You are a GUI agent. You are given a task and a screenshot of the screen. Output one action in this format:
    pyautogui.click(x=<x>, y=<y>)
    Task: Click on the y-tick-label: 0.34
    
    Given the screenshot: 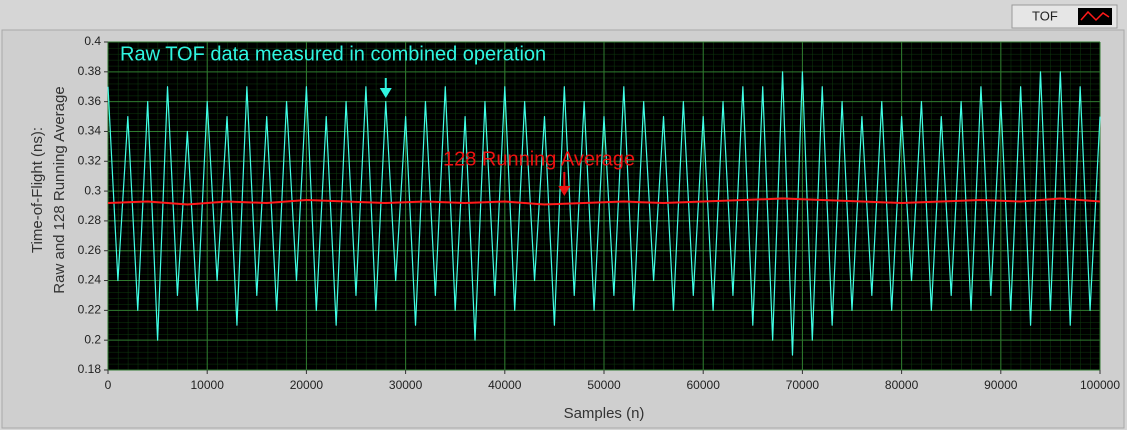 What is the action you would take?
    pyautogui.click(x=90, y=131)
    